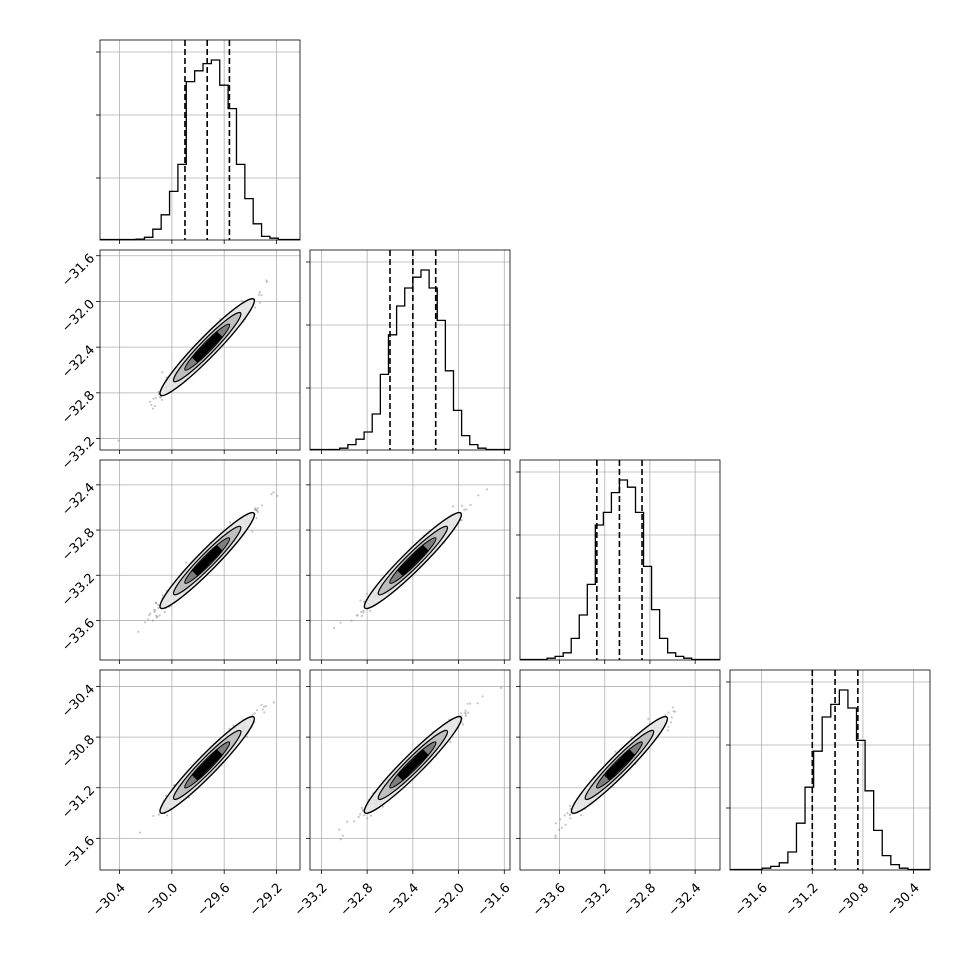 The width and height of the screenshot is (970, 970). What do you see at coordinates (357, 900) in the screenshot?
I see `x-tick-label-col1: −32.8` at bounding box center [357, 900].